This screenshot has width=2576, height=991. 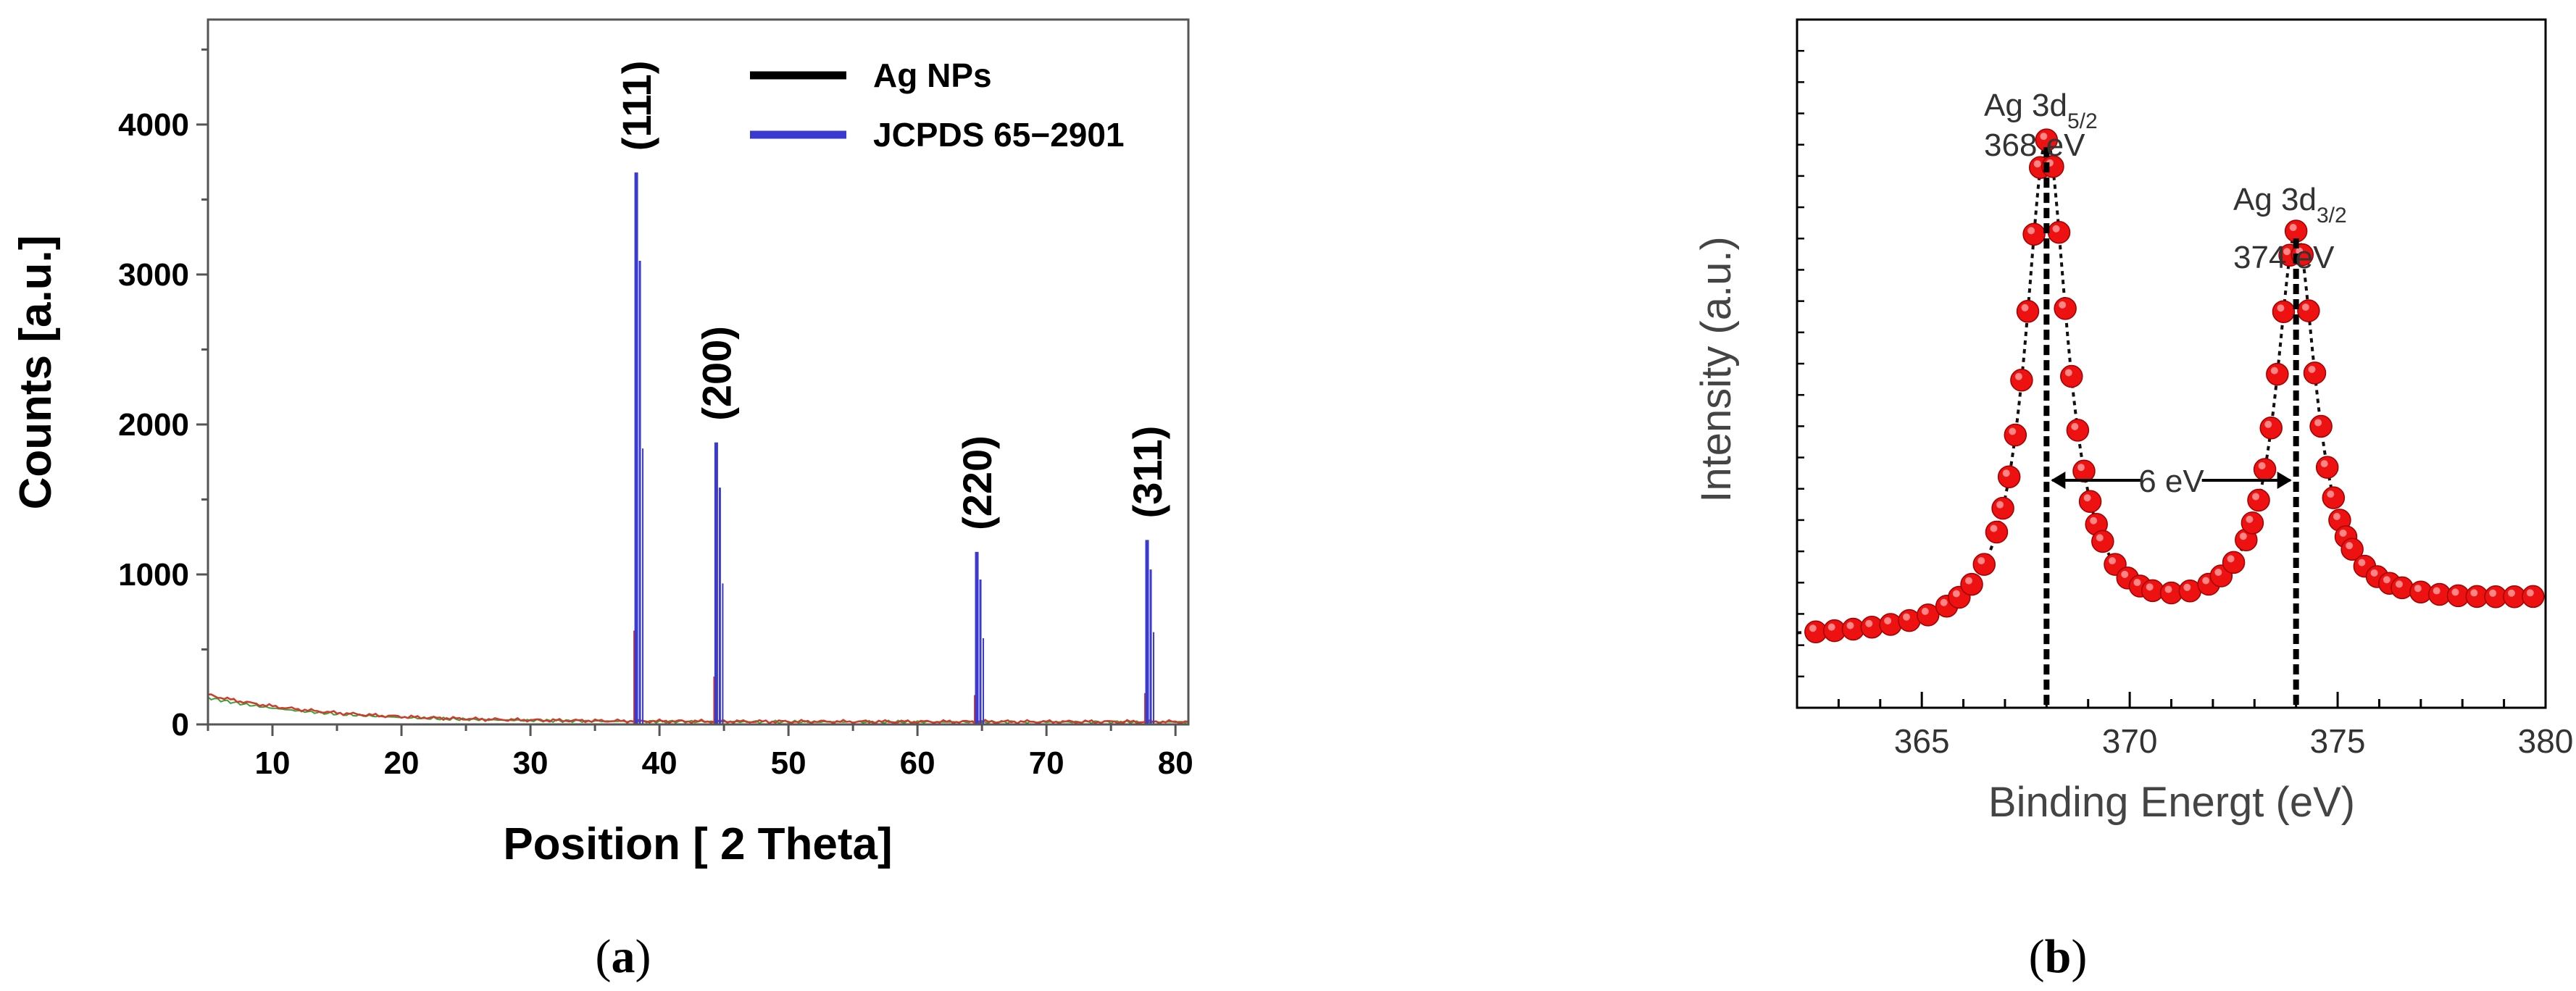 I want to click on xrd-legend-label: JCPDS 65−2901, so click(x=999, y=135).